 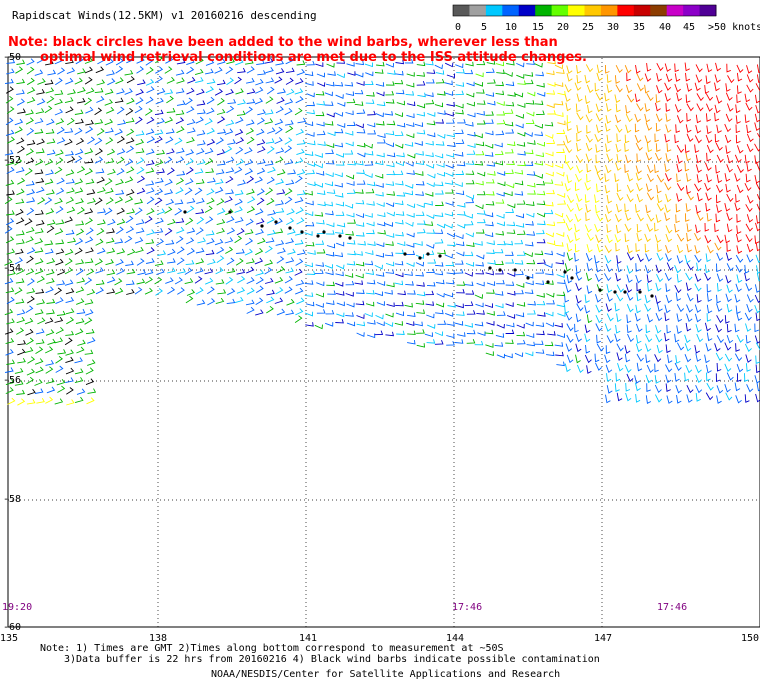 I want to click on lon-label-138: 138, so click(x=158, y=638).